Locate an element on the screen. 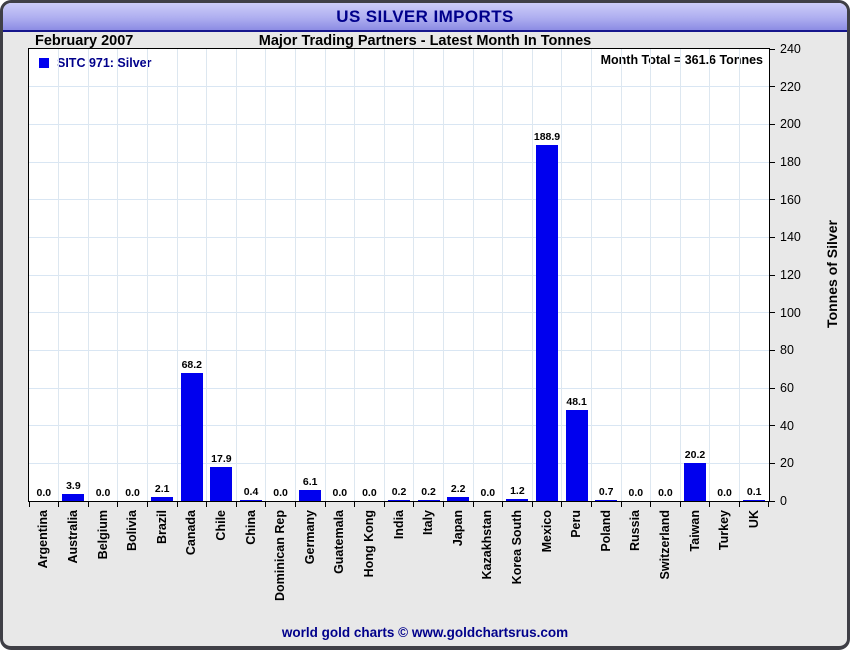 This screenshot has width=850, height=650. bar-value-label: 0.7 is located at coordinates (606, 491).